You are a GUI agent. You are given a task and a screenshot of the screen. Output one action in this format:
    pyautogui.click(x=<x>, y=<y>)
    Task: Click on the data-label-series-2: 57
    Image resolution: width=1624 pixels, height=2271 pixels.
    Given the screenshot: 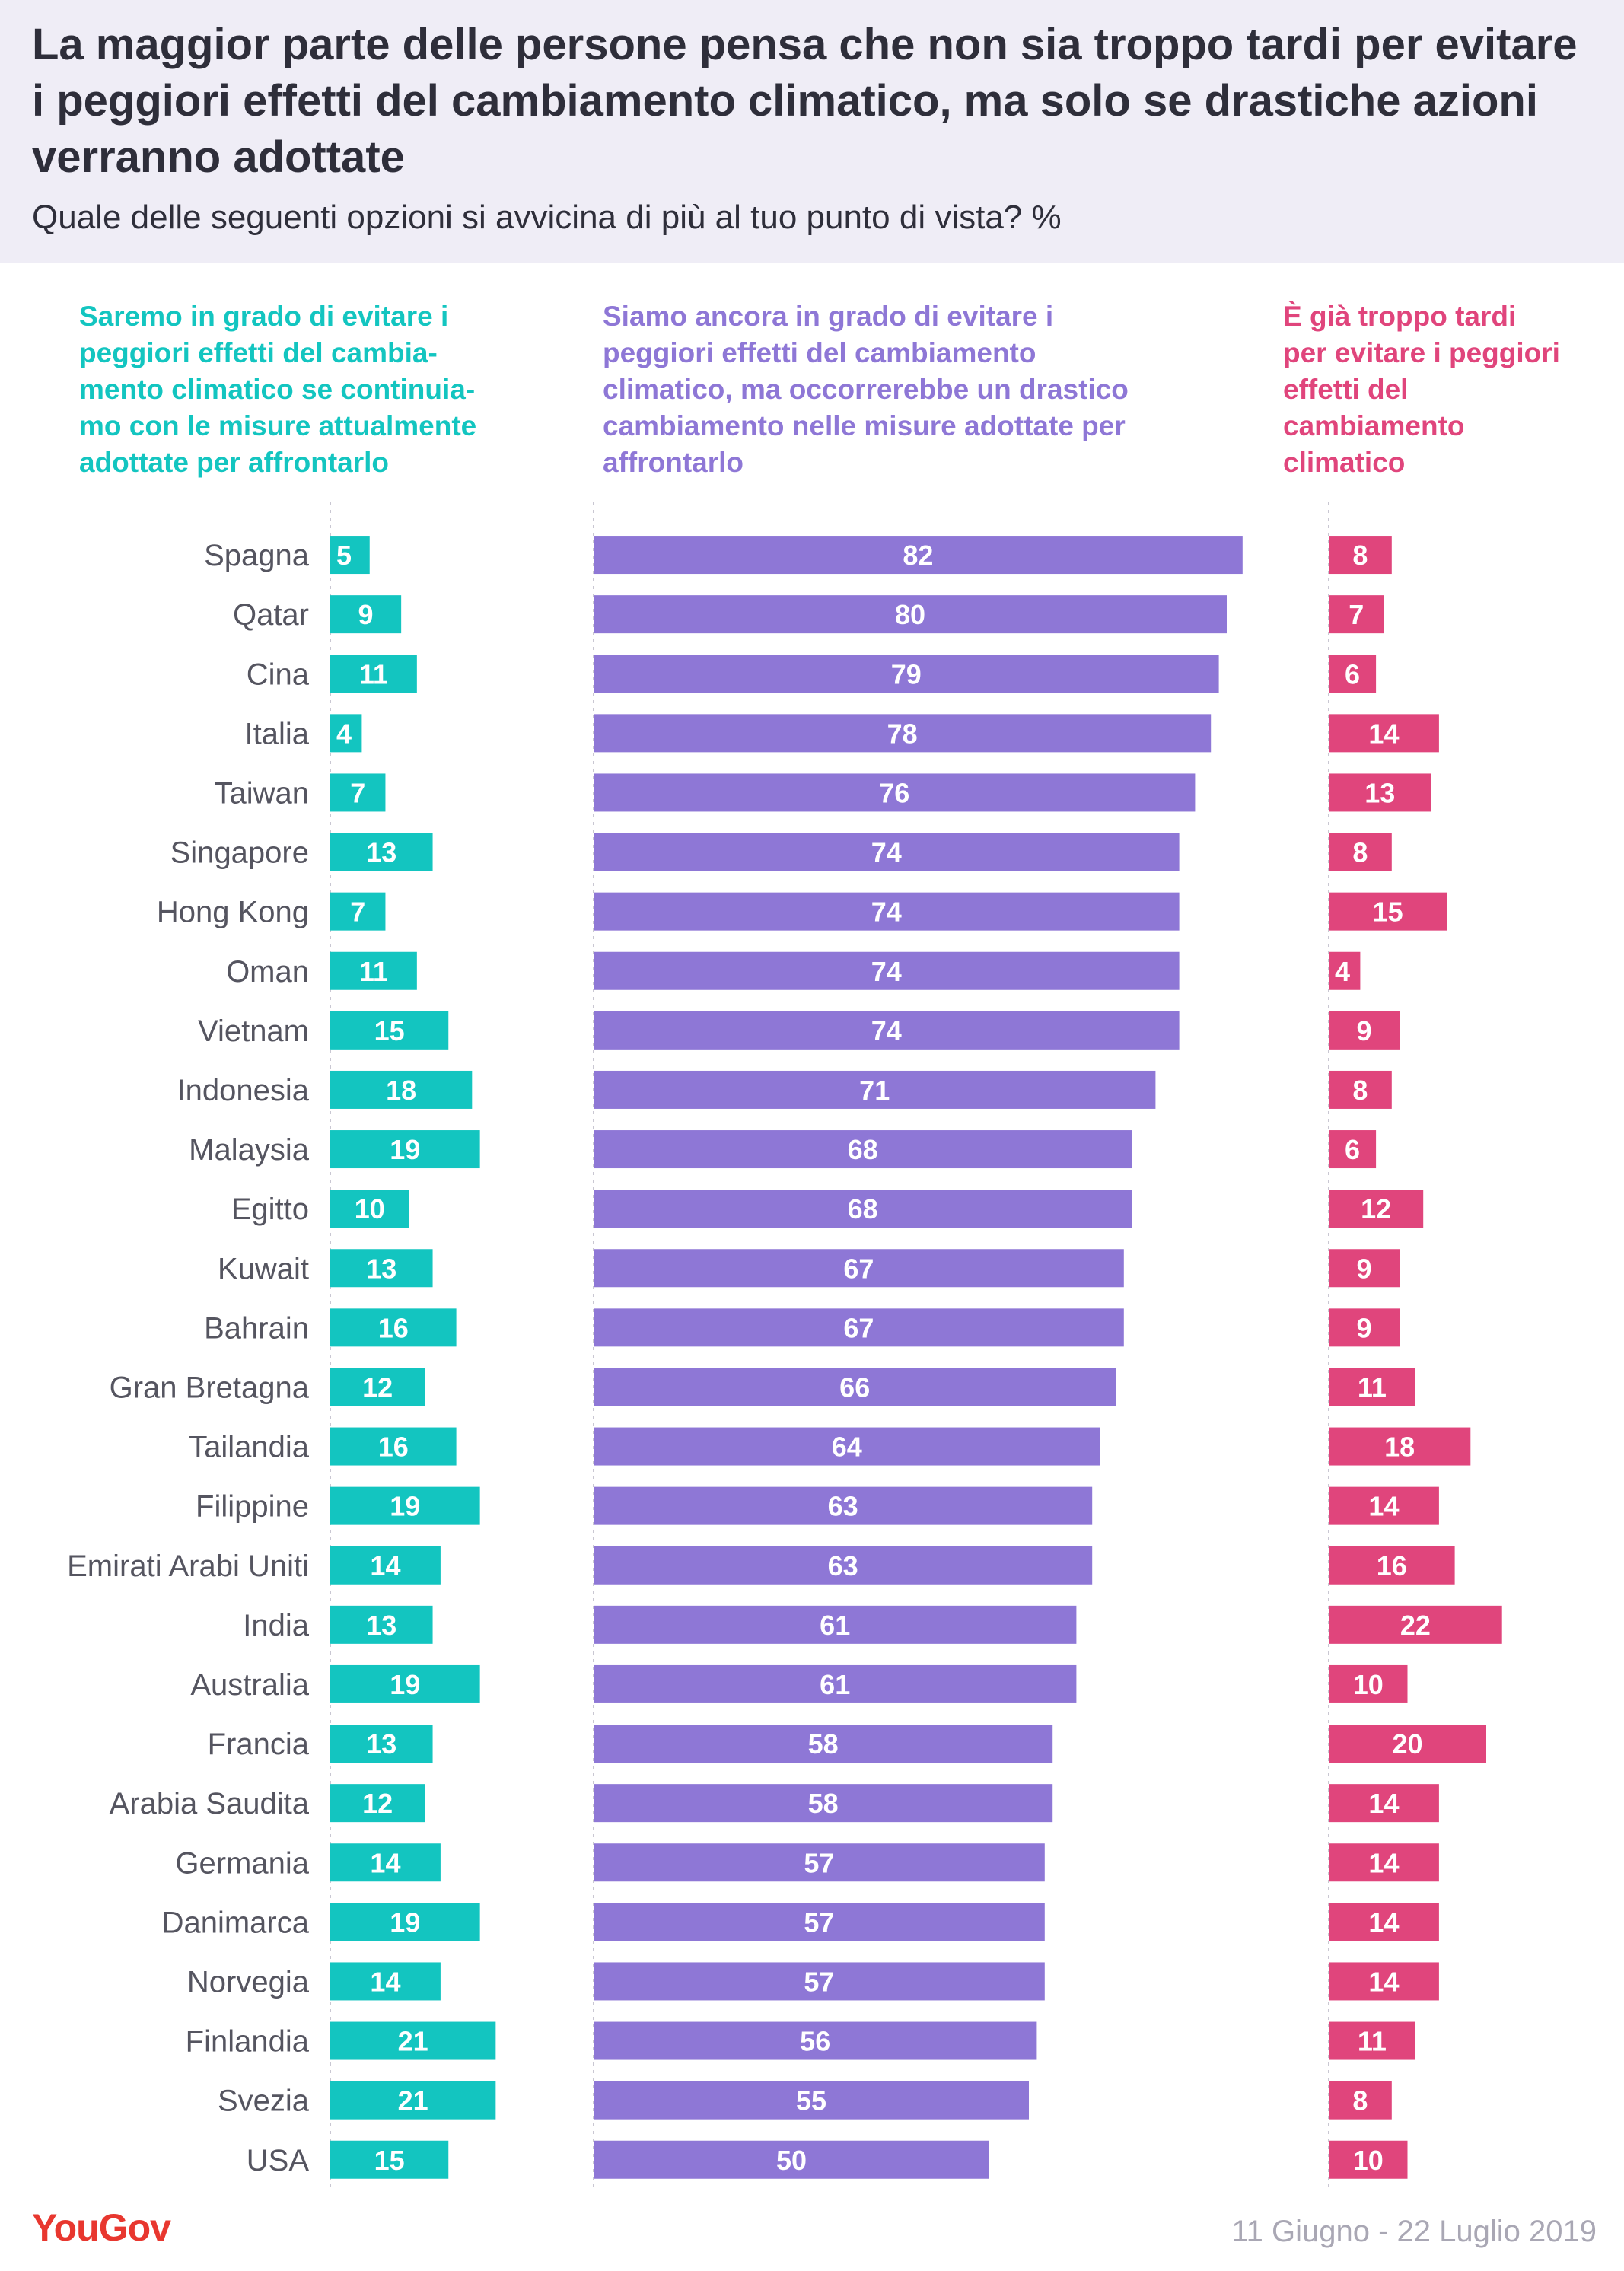 What is the action you would take?
    pyautogui.click(x=819, y=1922)
    